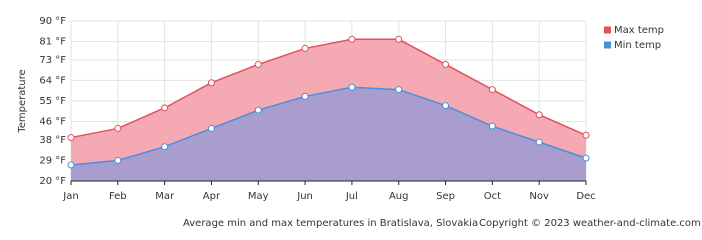 This screenshot has width=702, height=240. I want to click on x-tick-label: Sep, so click(445, 196).